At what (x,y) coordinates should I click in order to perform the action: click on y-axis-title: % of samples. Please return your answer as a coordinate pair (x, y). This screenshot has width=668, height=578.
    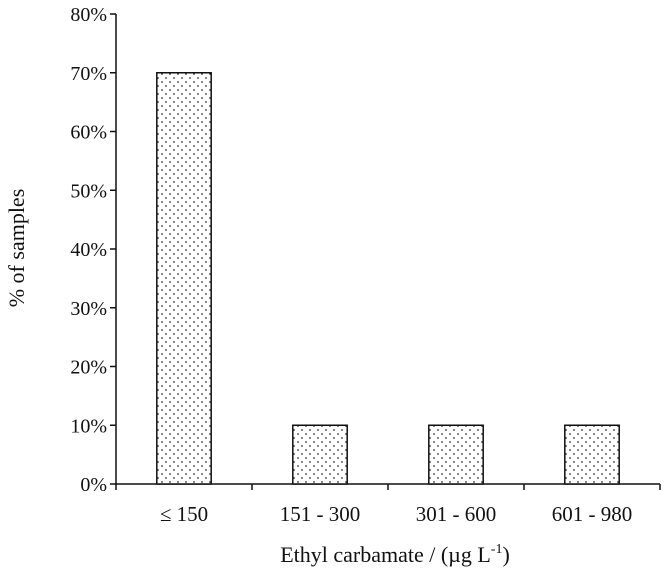
    Looking at the image, I should click on (16, 248).